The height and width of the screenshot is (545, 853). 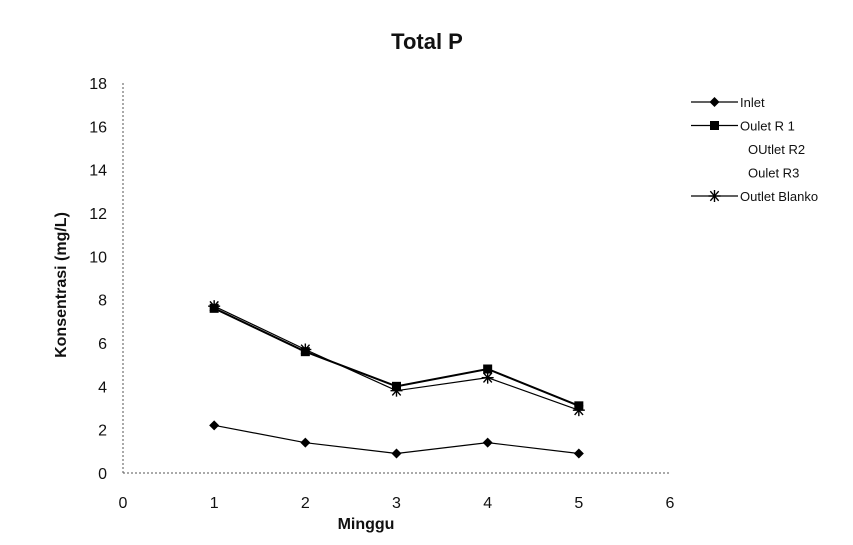 What do you see at coordinates (396, 439) in the screenshot?
I see `series-inlet` at bounding box center [396, 439].